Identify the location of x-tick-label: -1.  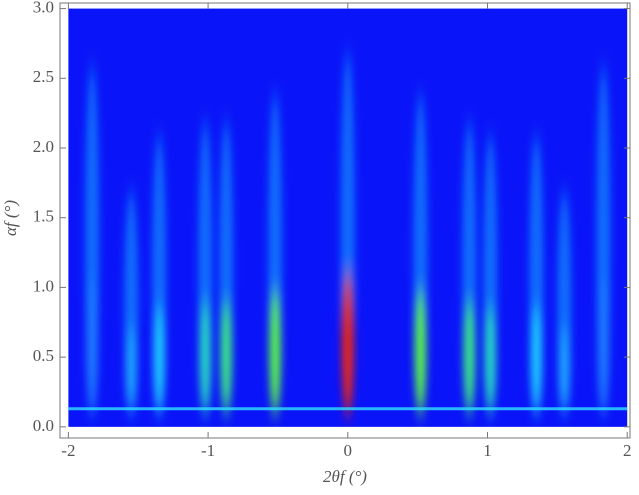
(208, 450).